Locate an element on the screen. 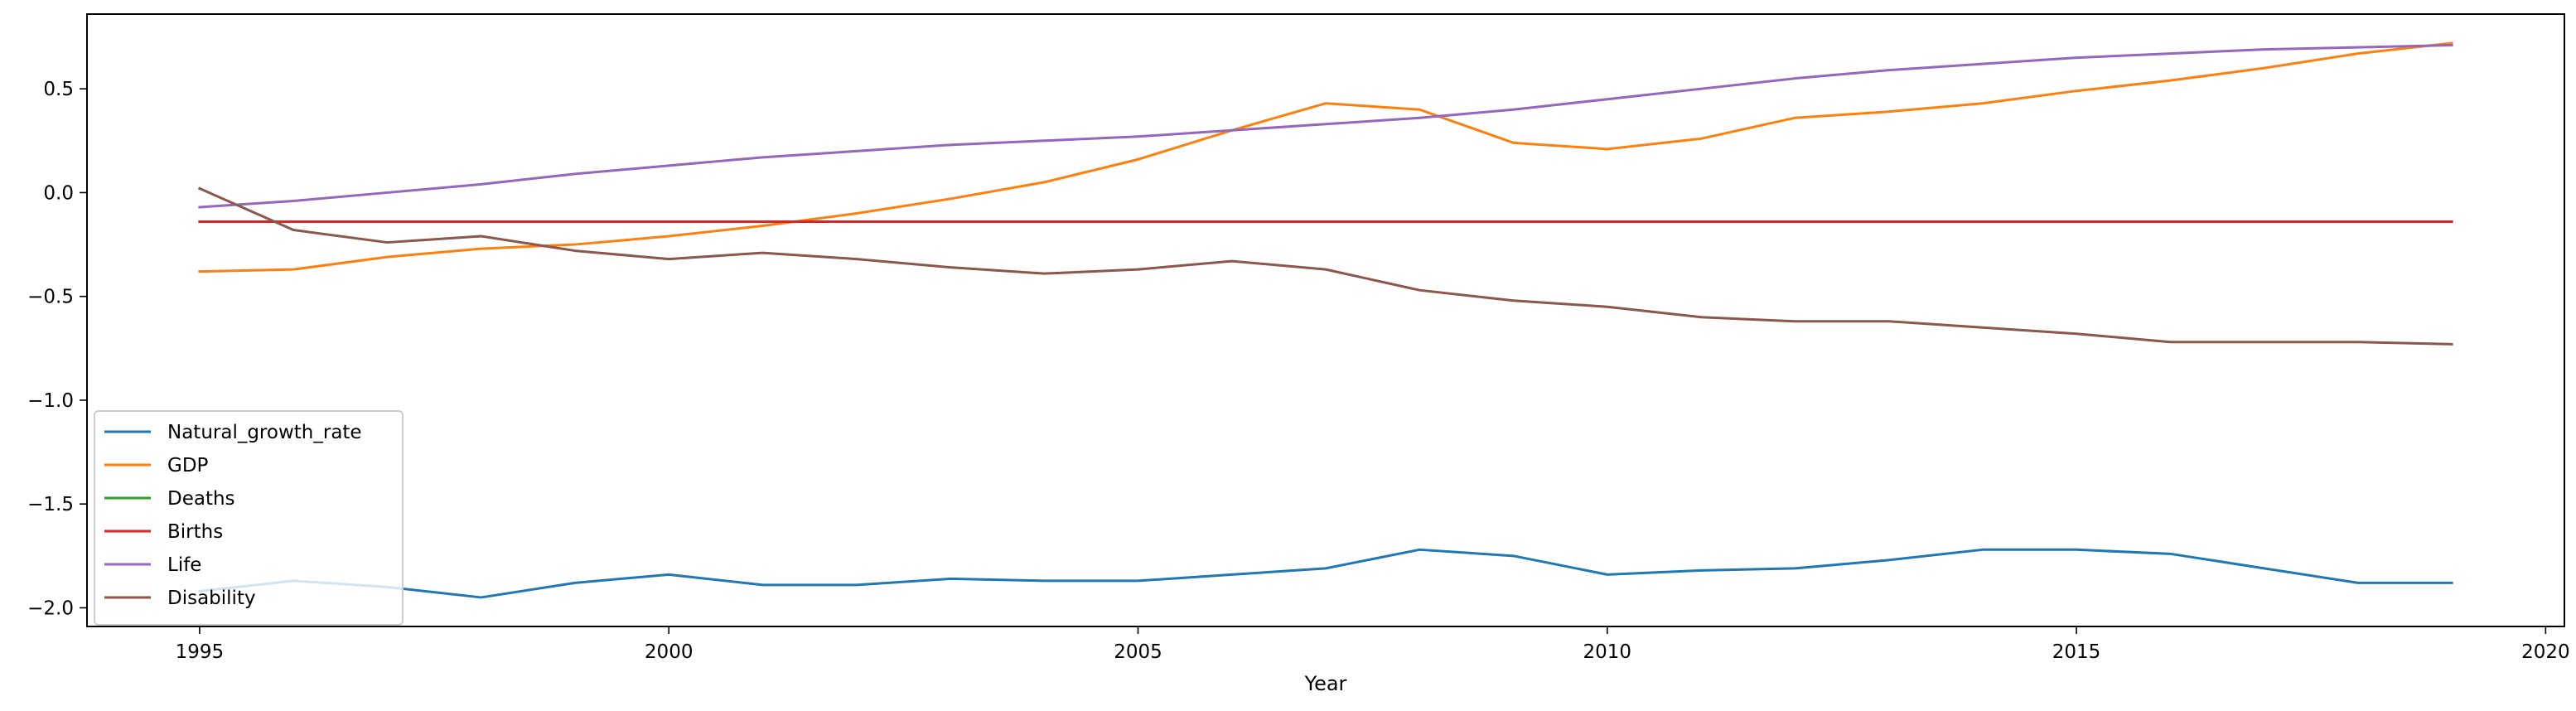 This screenshot has height=711, width=2576. x-tick-label: 1995 is located at coordinates (200, 652).